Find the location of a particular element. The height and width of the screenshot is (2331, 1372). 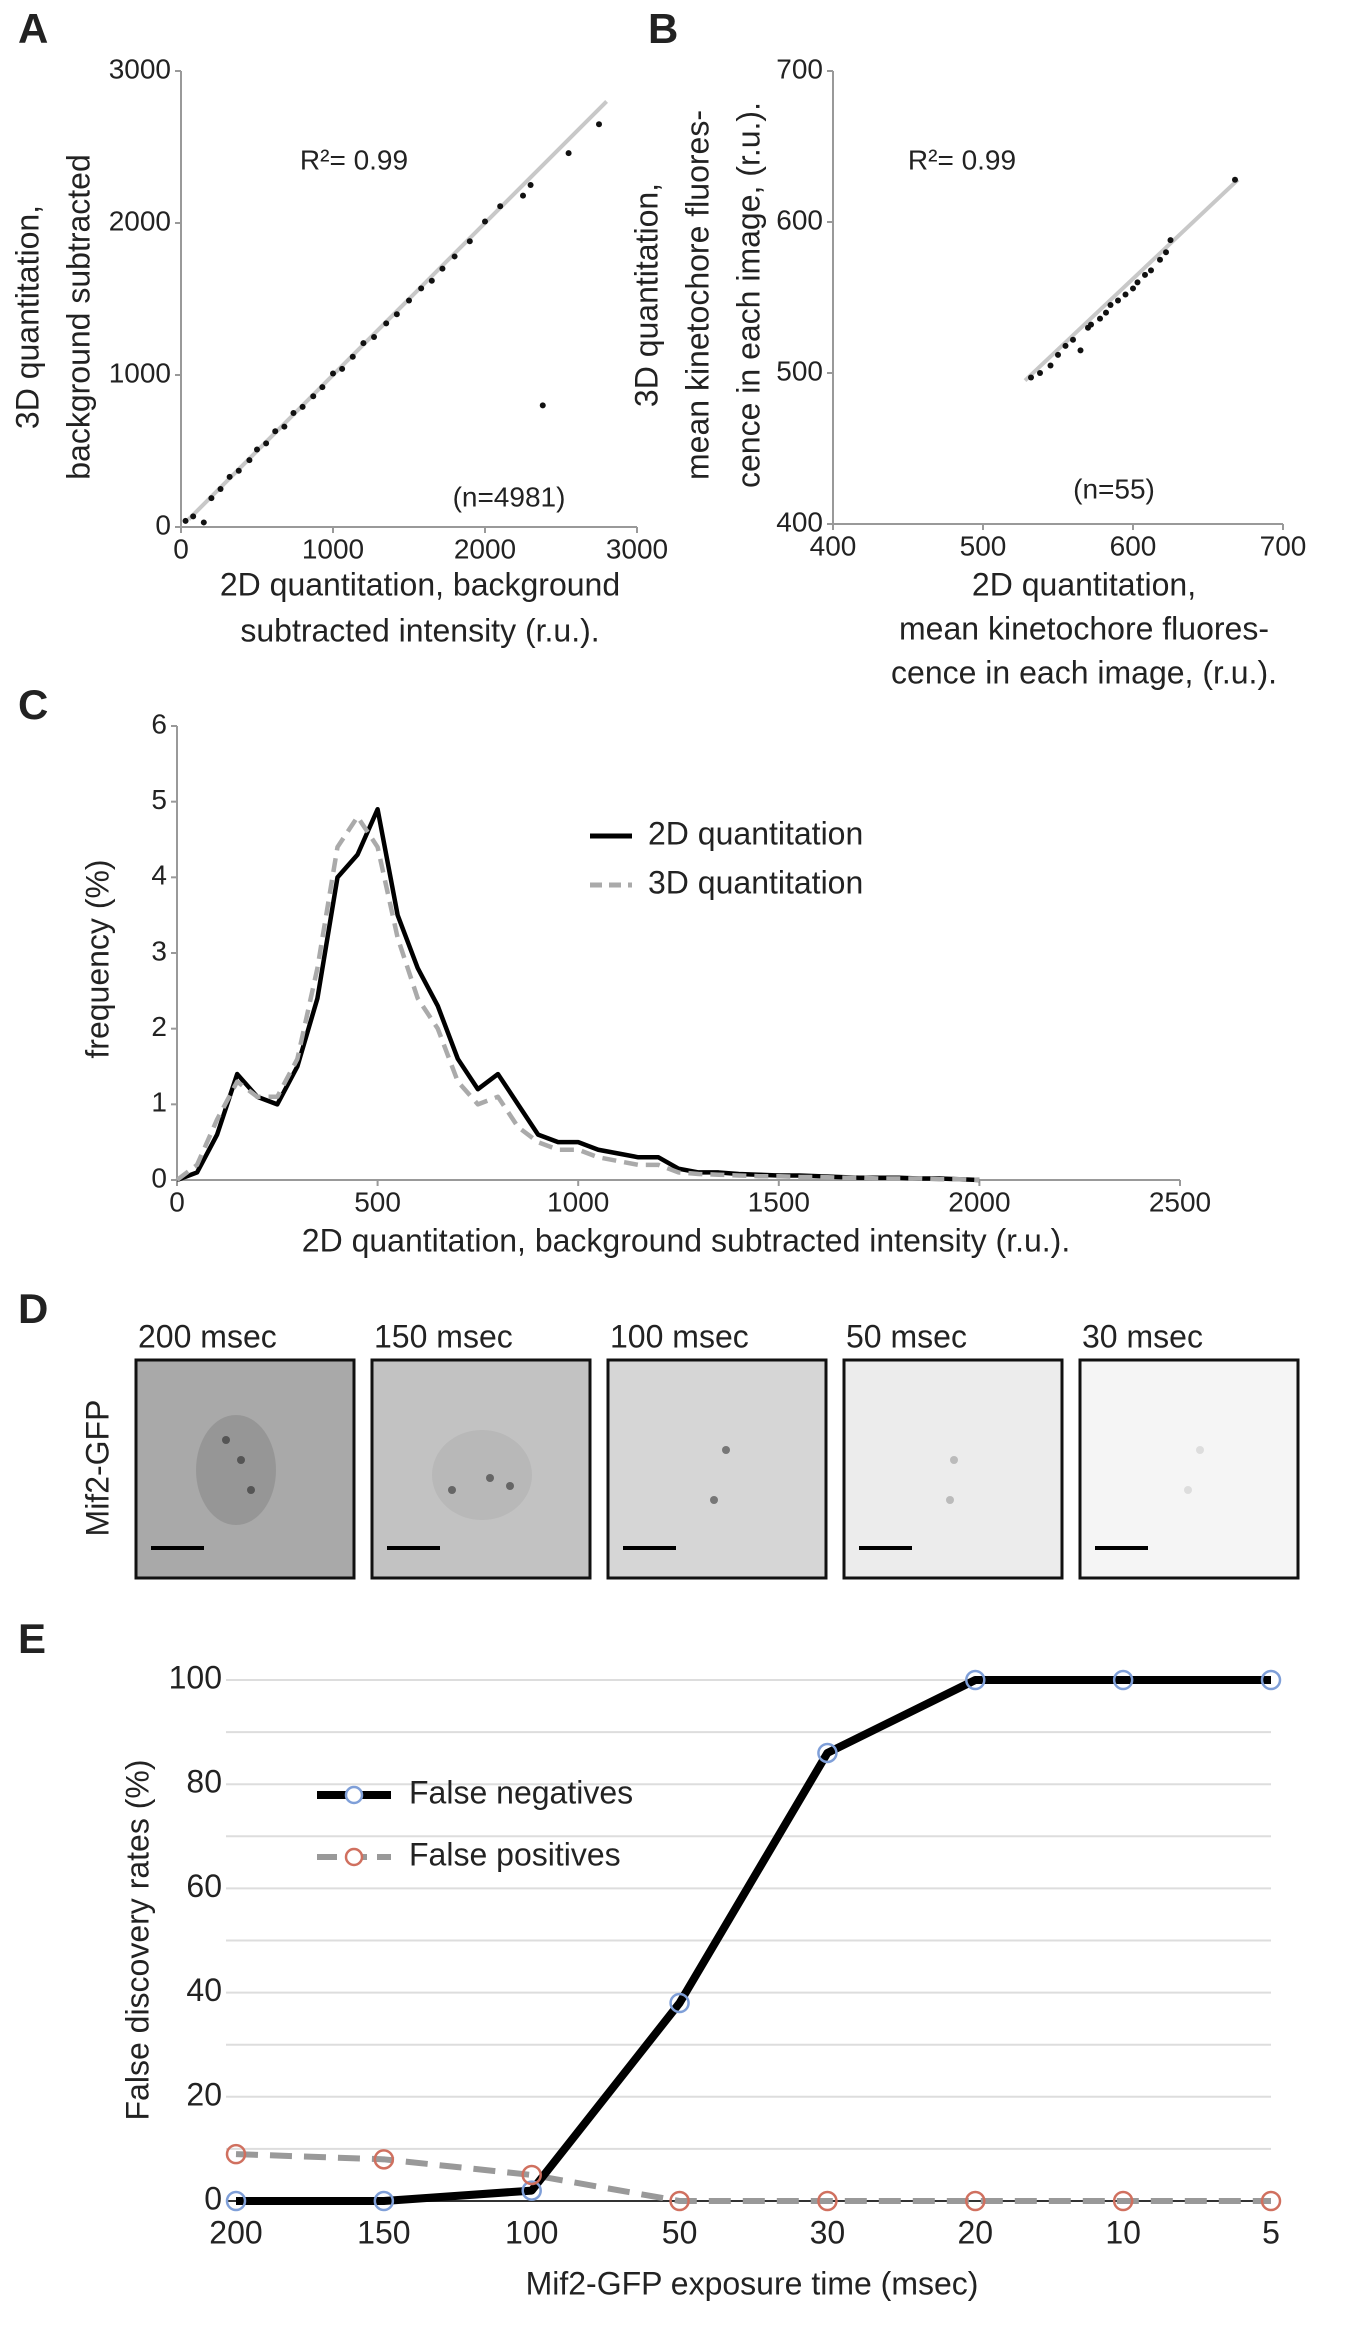

y-tick-label: 20 is located at coordinates (204, 2094).